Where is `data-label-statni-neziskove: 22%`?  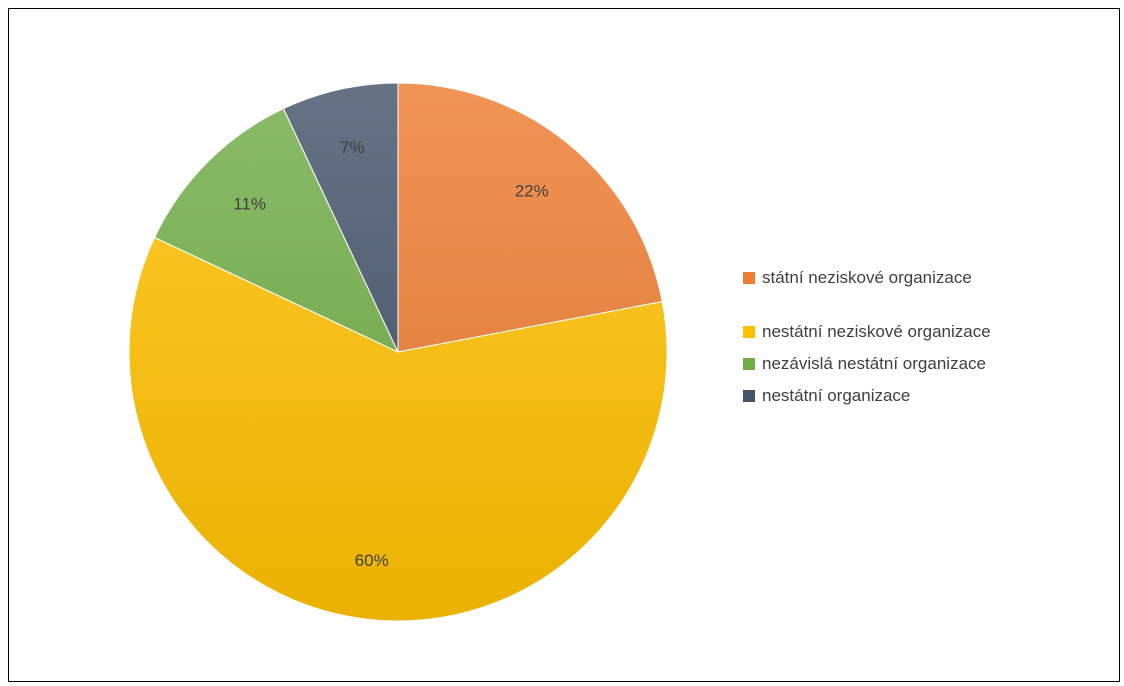
data-label-statni-neziskove: 22% is located at coordinates (532, 190).